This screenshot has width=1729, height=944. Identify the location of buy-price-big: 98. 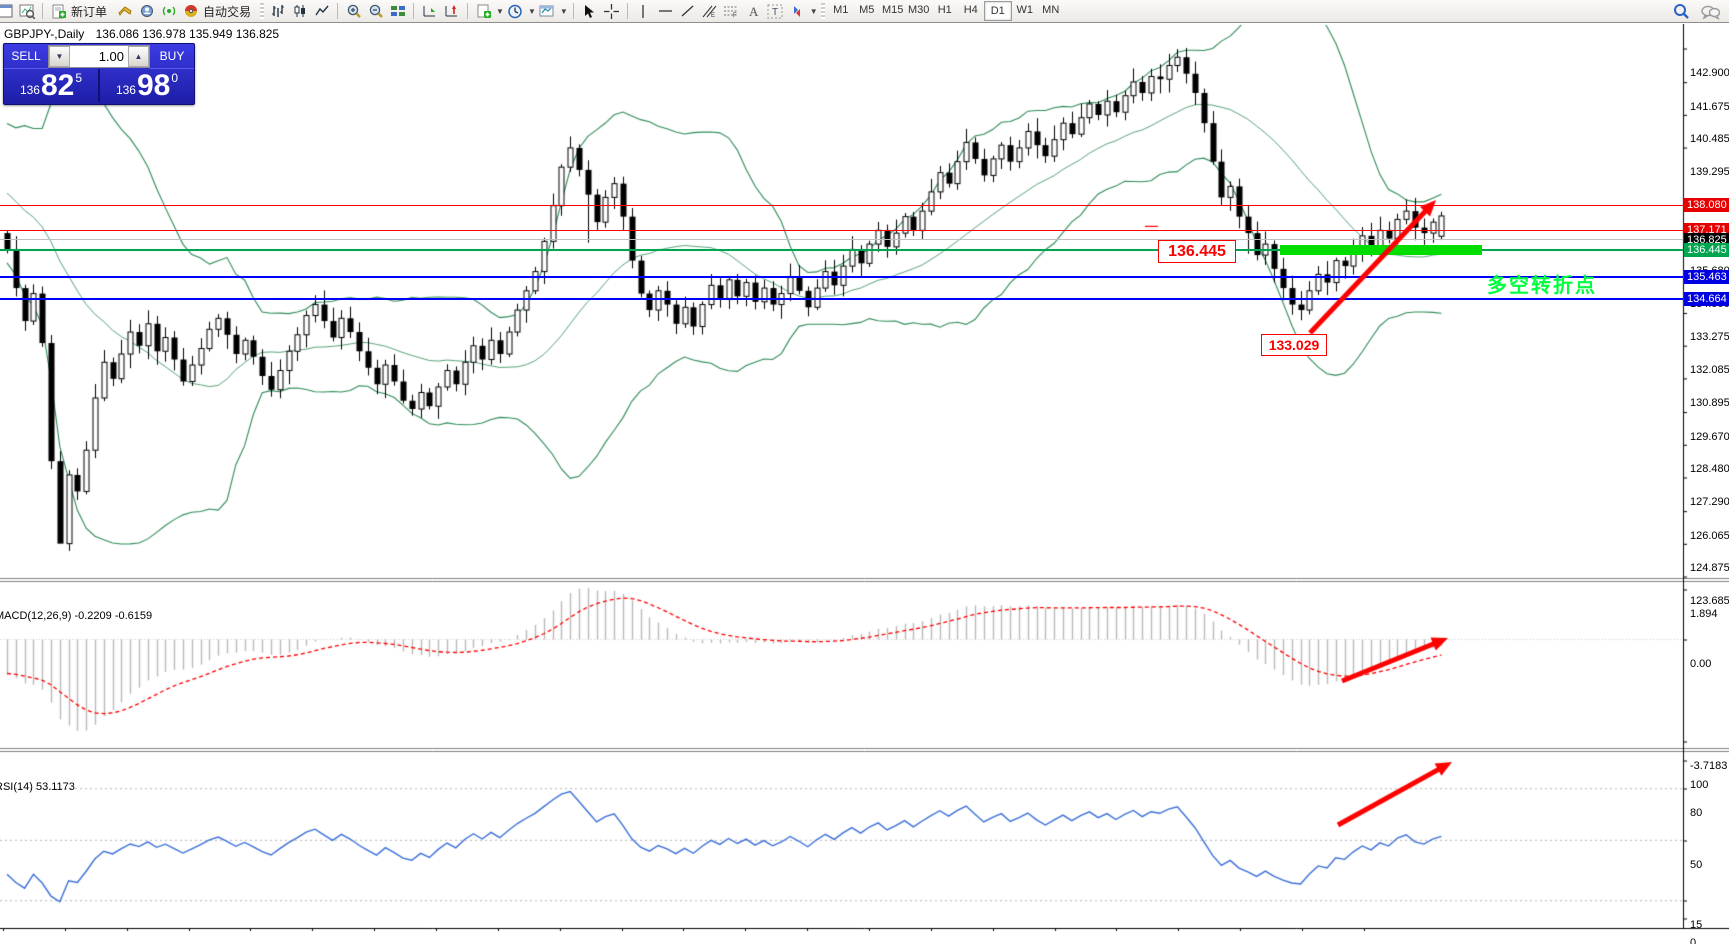
(153, 85).